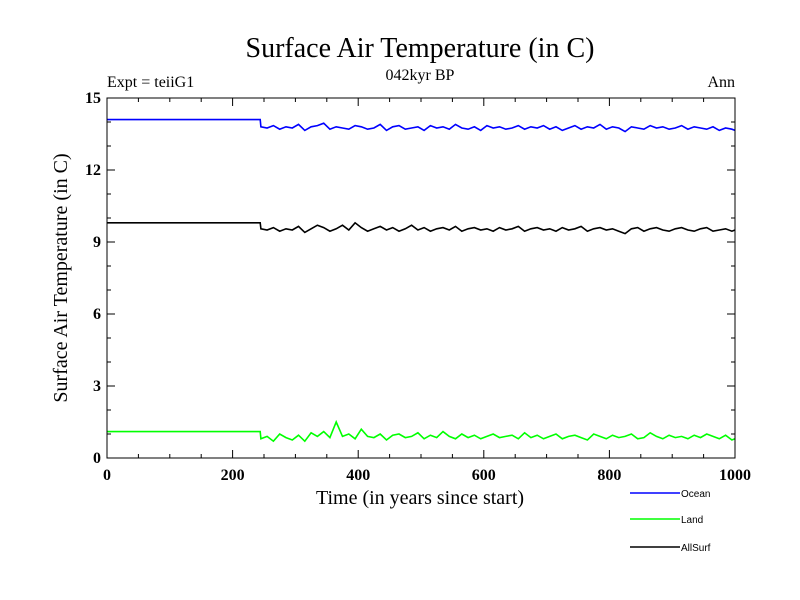  What do you see at coordinates (61, 277) in the screenshot?
I see `y-axis-label: Surface Air Temperature (in C)` at bounding box center [61, 277].